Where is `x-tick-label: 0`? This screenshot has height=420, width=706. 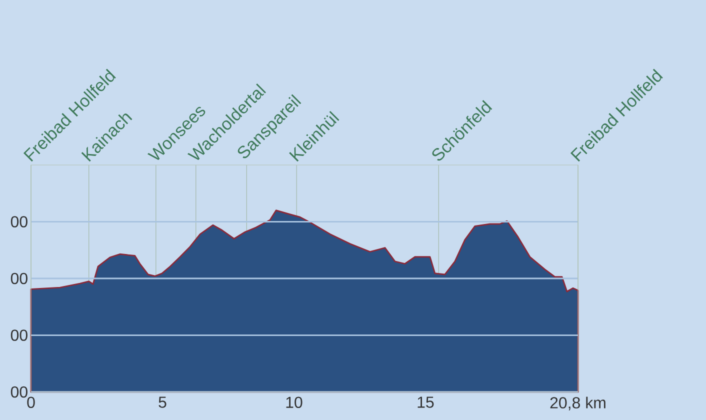 x-tick-label: 0 is located at coordinates (31, 402).